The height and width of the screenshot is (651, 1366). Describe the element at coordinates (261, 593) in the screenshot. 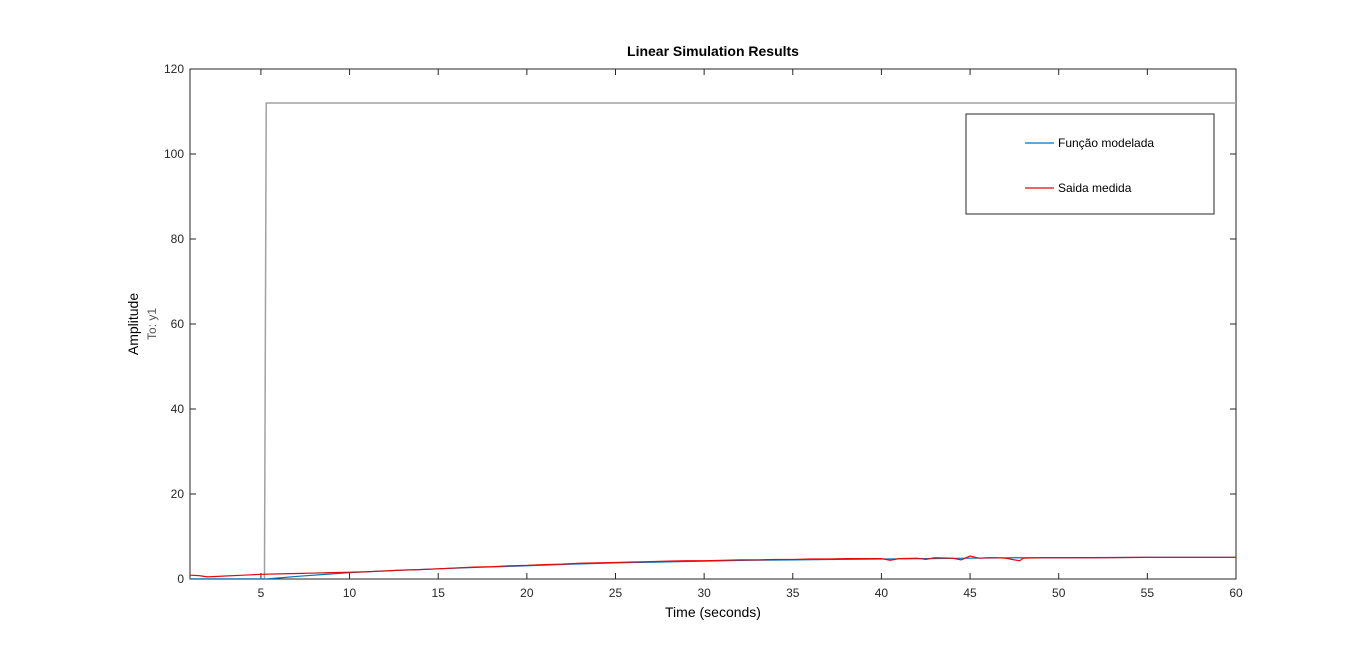

I see `x-tick-label: 5` at that location.